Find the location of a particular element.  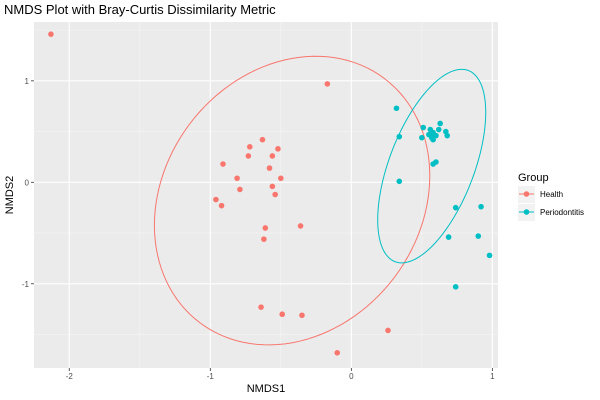

y-tick-label: 0 is located at coordinates (27, 182).